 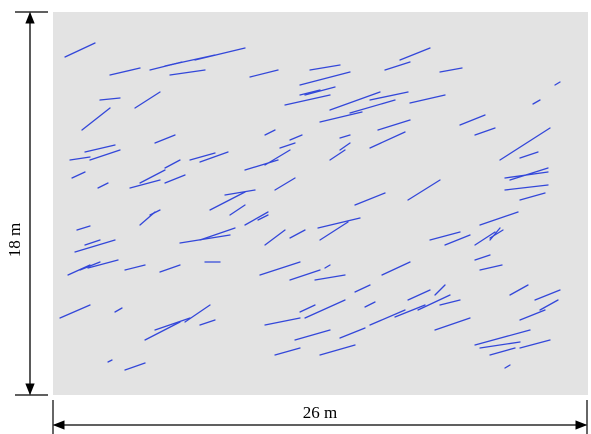 I want to click on height-dimension: 18 m, so click(x=26, y=203).